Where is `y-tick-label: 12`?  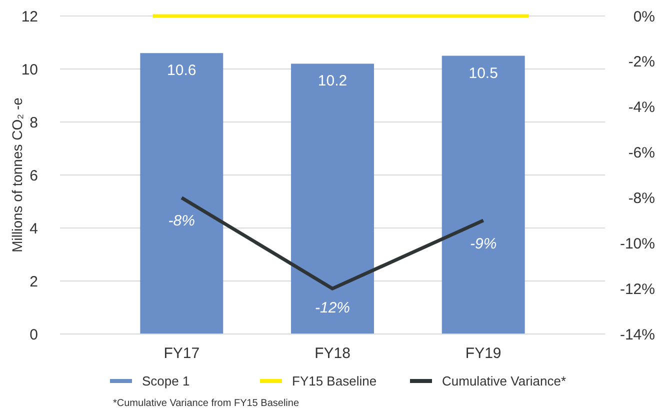 y-tick-label: 12 is located at coordinates (29, 17).